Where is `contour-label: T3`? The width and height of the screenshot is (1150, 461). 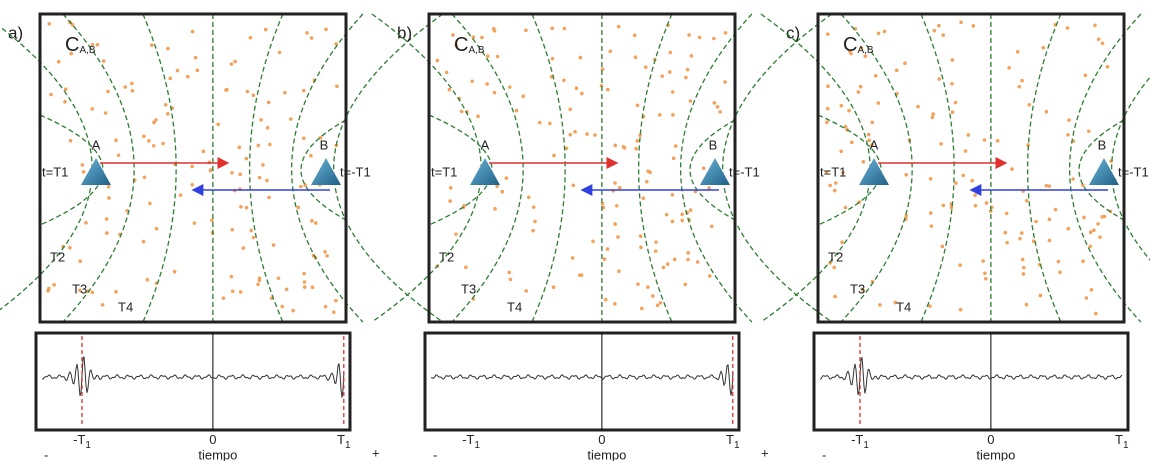 contour-label: T3 is located at coordinates (857, 288).